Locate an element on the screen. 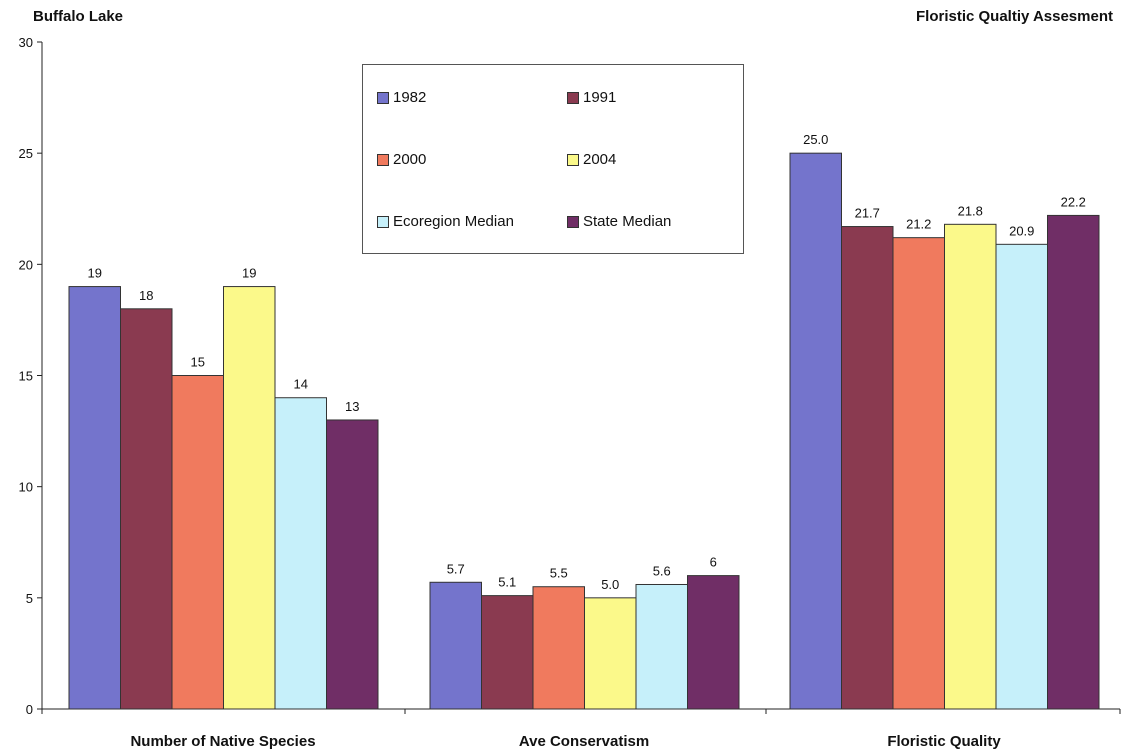 The image size is (1131, 753). legend-item: 2004 is located at coordinates (591, 159).